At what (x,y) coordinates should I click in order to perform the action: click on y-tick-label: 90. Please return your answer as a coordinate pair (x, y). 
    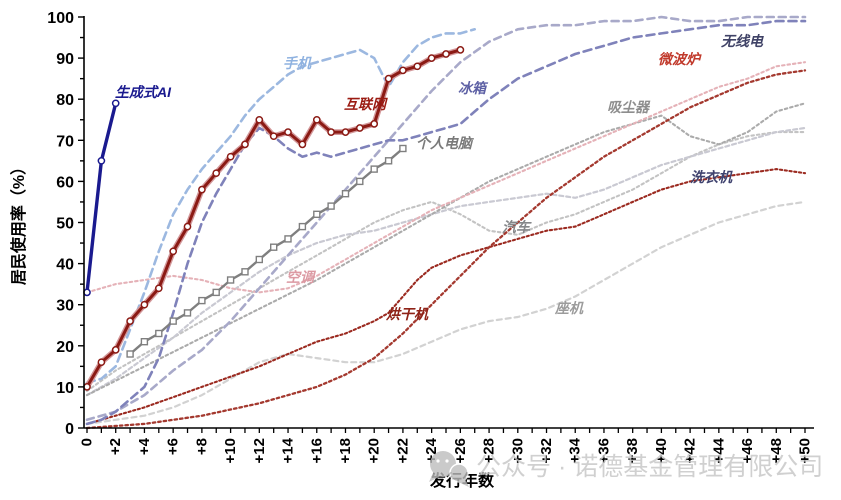
    Looking at the image, I should click on (65, 59).